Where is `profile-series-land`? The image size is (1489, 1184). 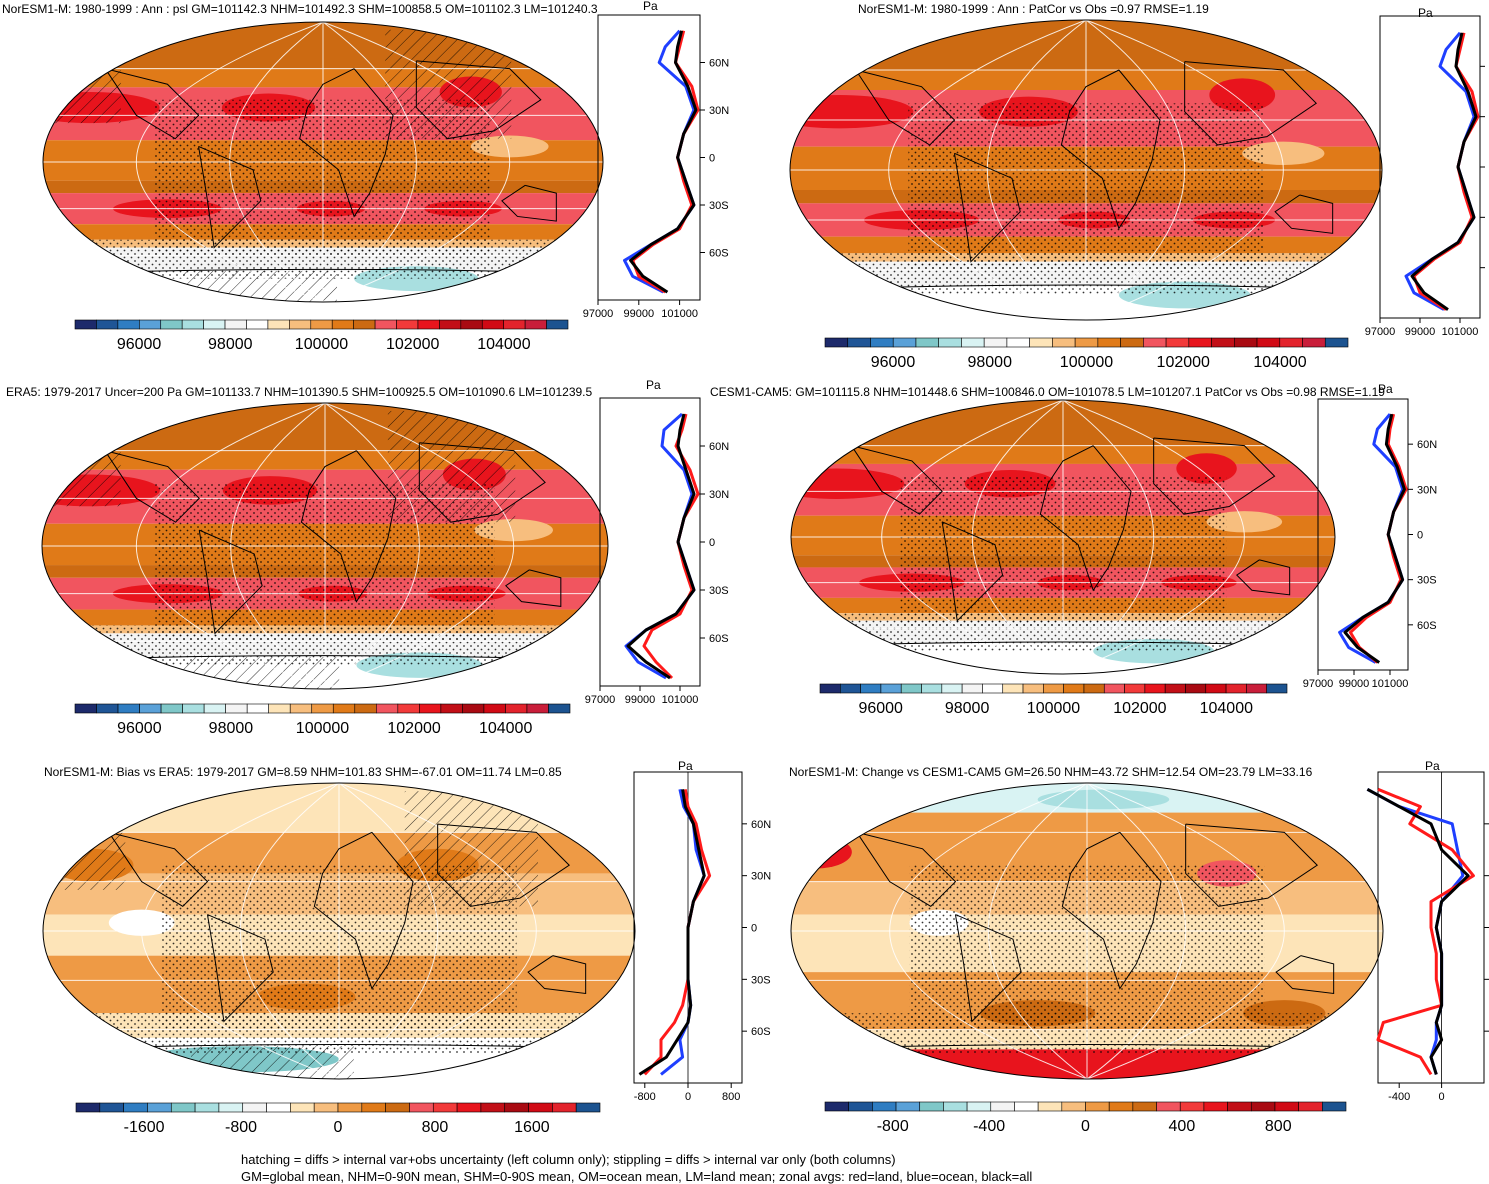
profile-series-land is located at coordinates (677, 932).